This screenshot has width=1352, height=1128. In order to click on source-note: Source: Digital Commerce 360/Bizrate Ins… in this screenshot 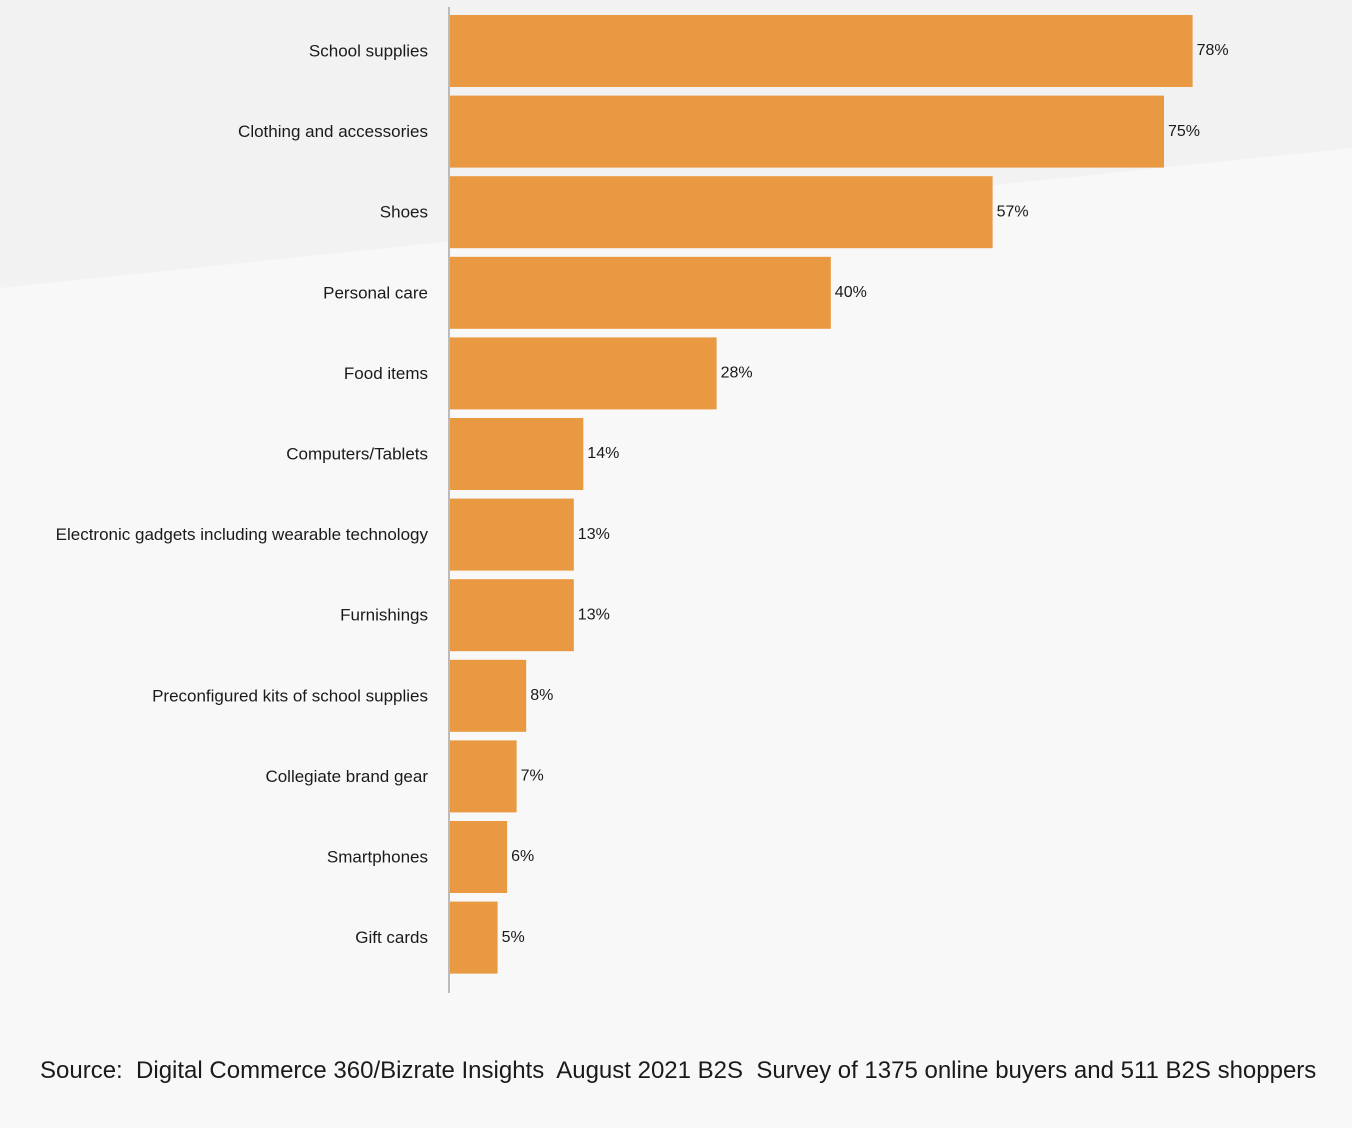, I will do `click(678, 1070)`.